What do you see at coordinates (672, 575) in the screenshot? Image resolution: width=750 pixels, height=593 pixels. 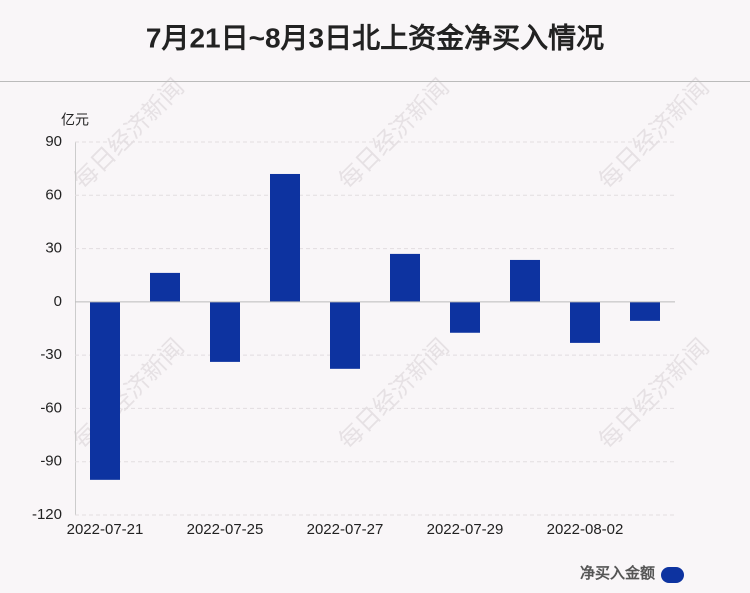 I see `legend-swatch` at bounding box center [672, 575].